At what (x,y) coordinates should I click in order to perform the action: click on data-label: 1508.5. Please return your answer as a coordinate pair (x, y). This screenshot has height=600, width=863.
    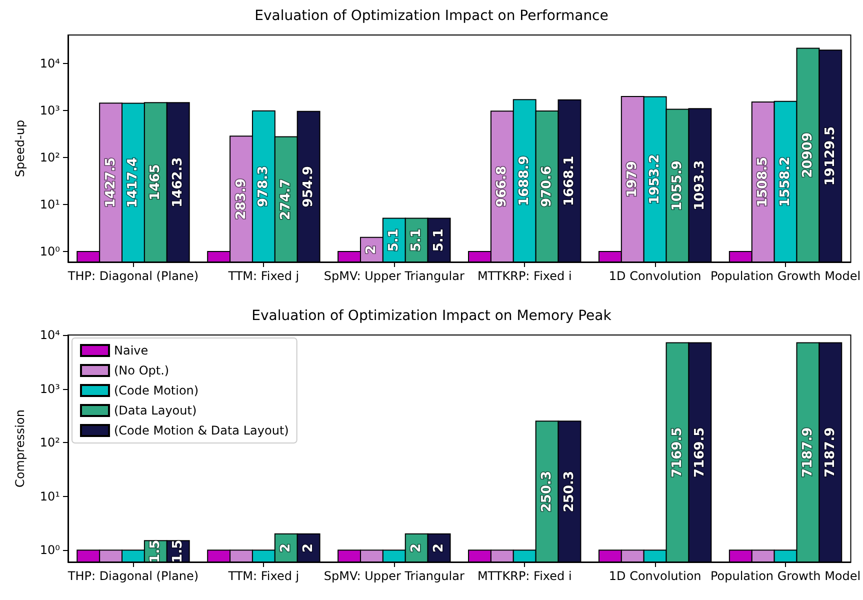
    Looking at the image, I should click on (763, 182).